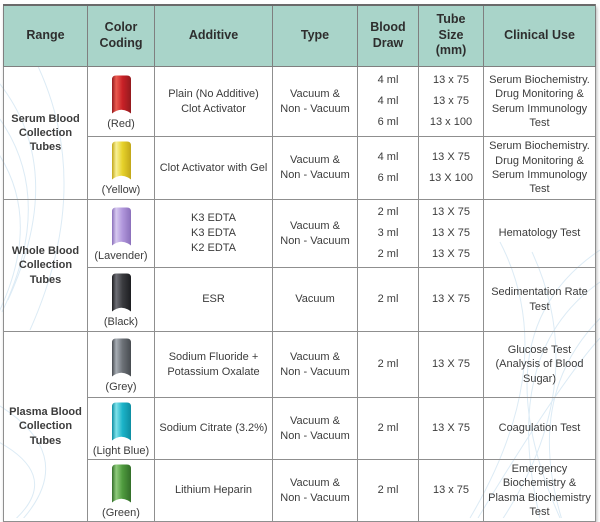 The image size is (600, 522). Describe the element at coordinates (451, 35) in the screenshot. I see `column-header-tube-size: Tube Size (mm)` at that location.